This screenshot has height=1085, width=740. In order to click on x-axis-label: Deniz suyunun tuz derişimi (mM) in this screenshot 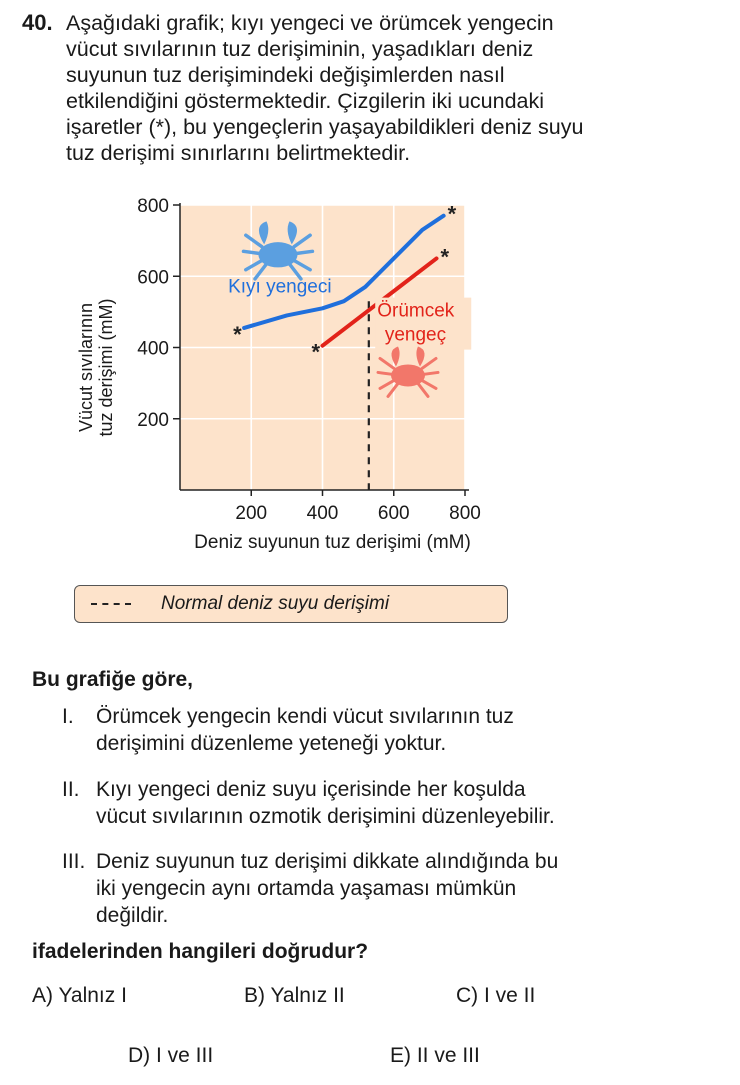, I will do `click(332, 542)`.